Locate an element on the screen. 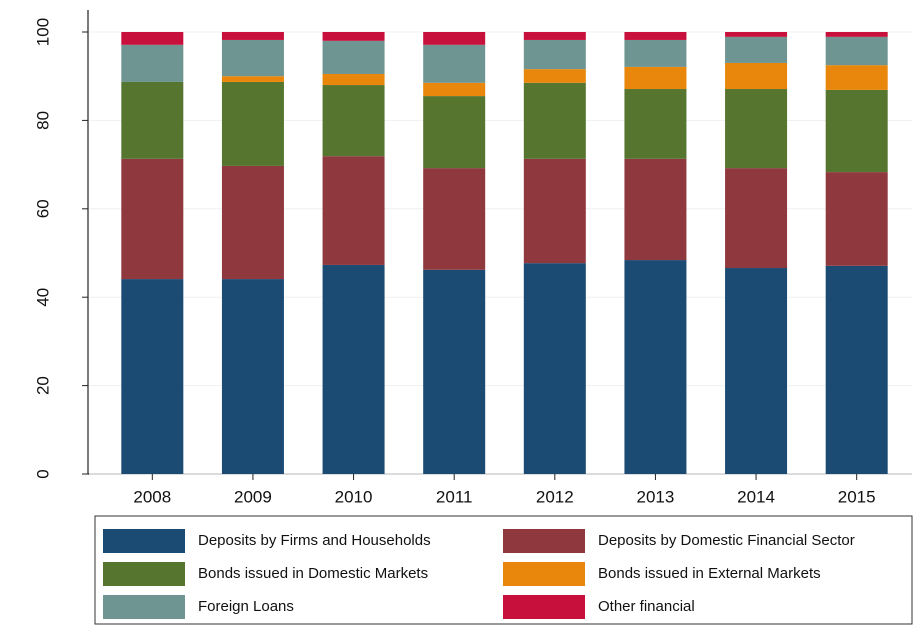 This screenshot has height=628, width=917. legend-label: Deposits by Domestic Financial Sector is located at coordinates (726, 540).